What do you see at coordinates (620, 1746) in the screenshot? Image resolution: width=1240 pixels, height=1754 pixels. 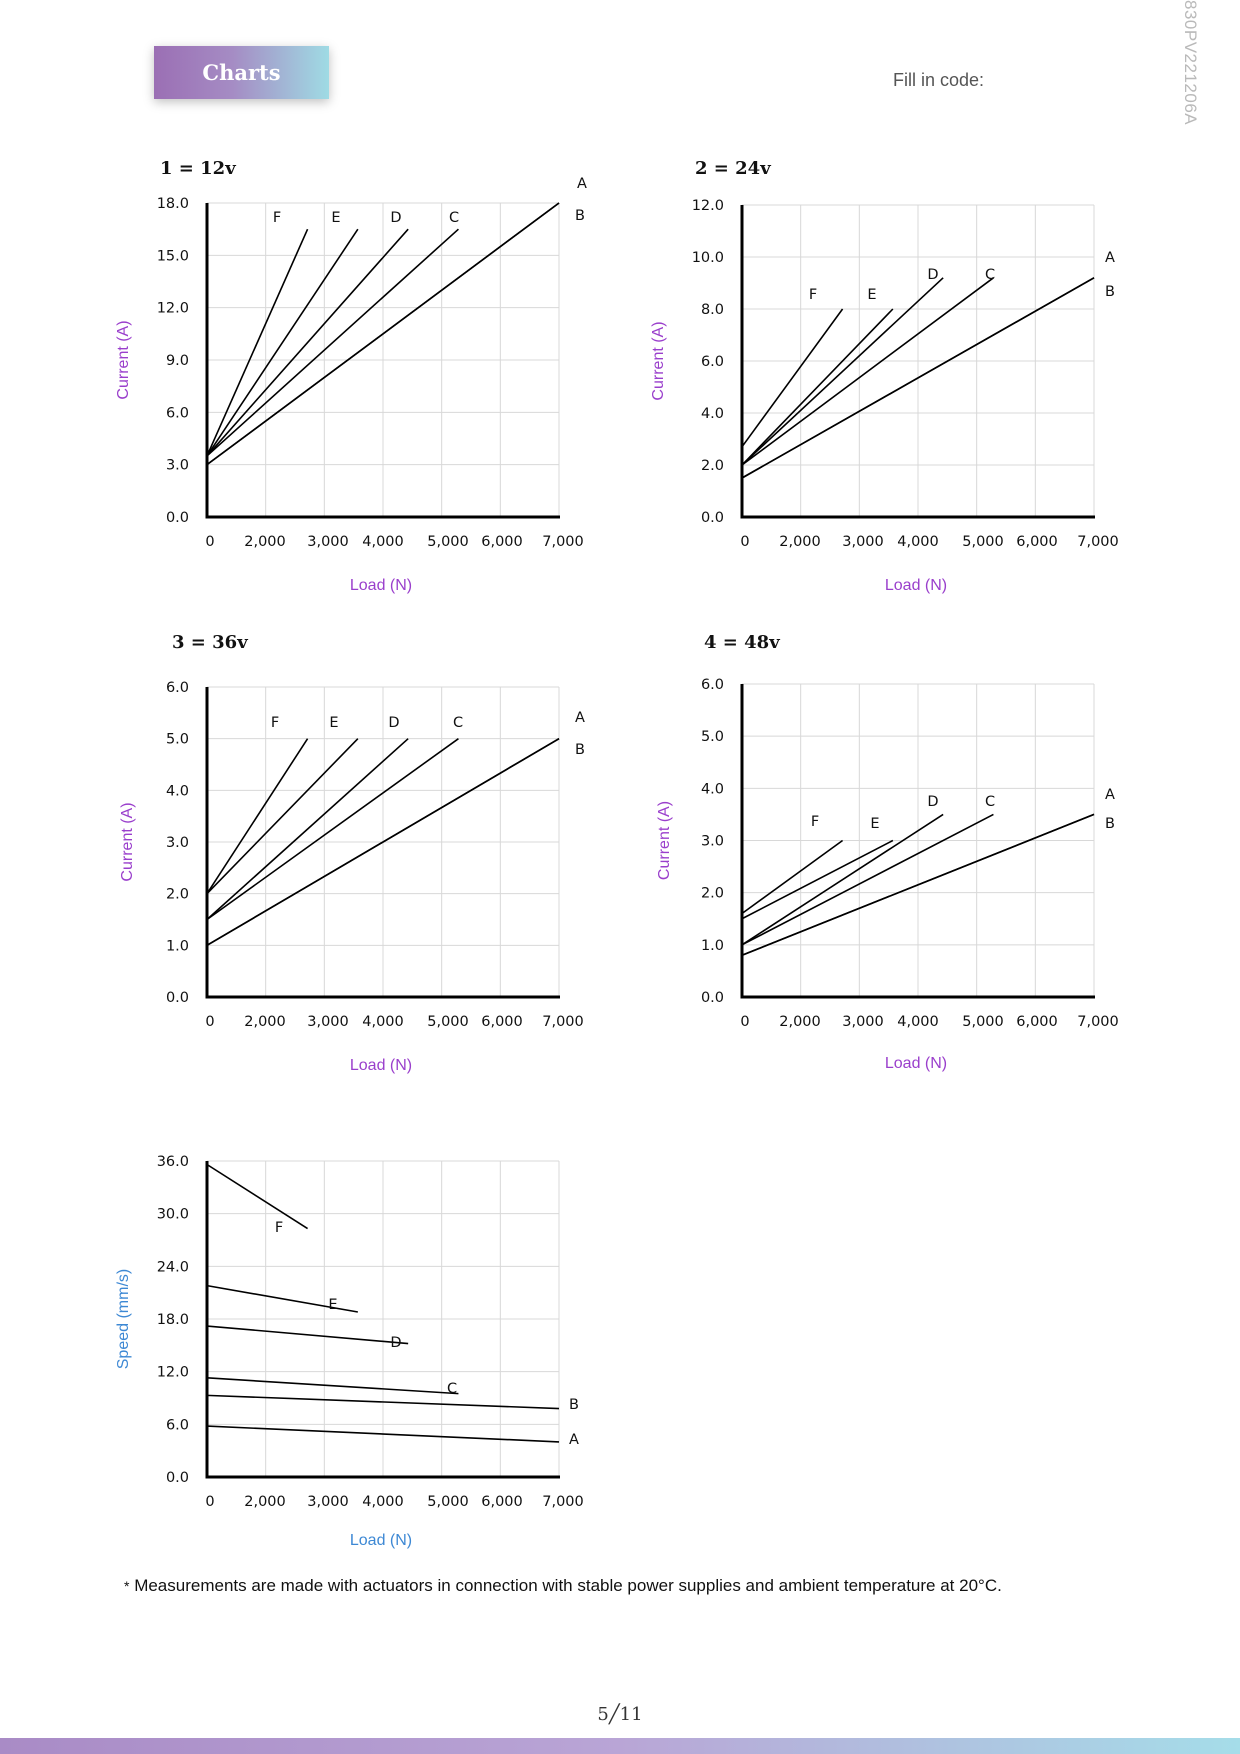 I see `bottom-gradient-bar` at bounding box center [620, 1746].